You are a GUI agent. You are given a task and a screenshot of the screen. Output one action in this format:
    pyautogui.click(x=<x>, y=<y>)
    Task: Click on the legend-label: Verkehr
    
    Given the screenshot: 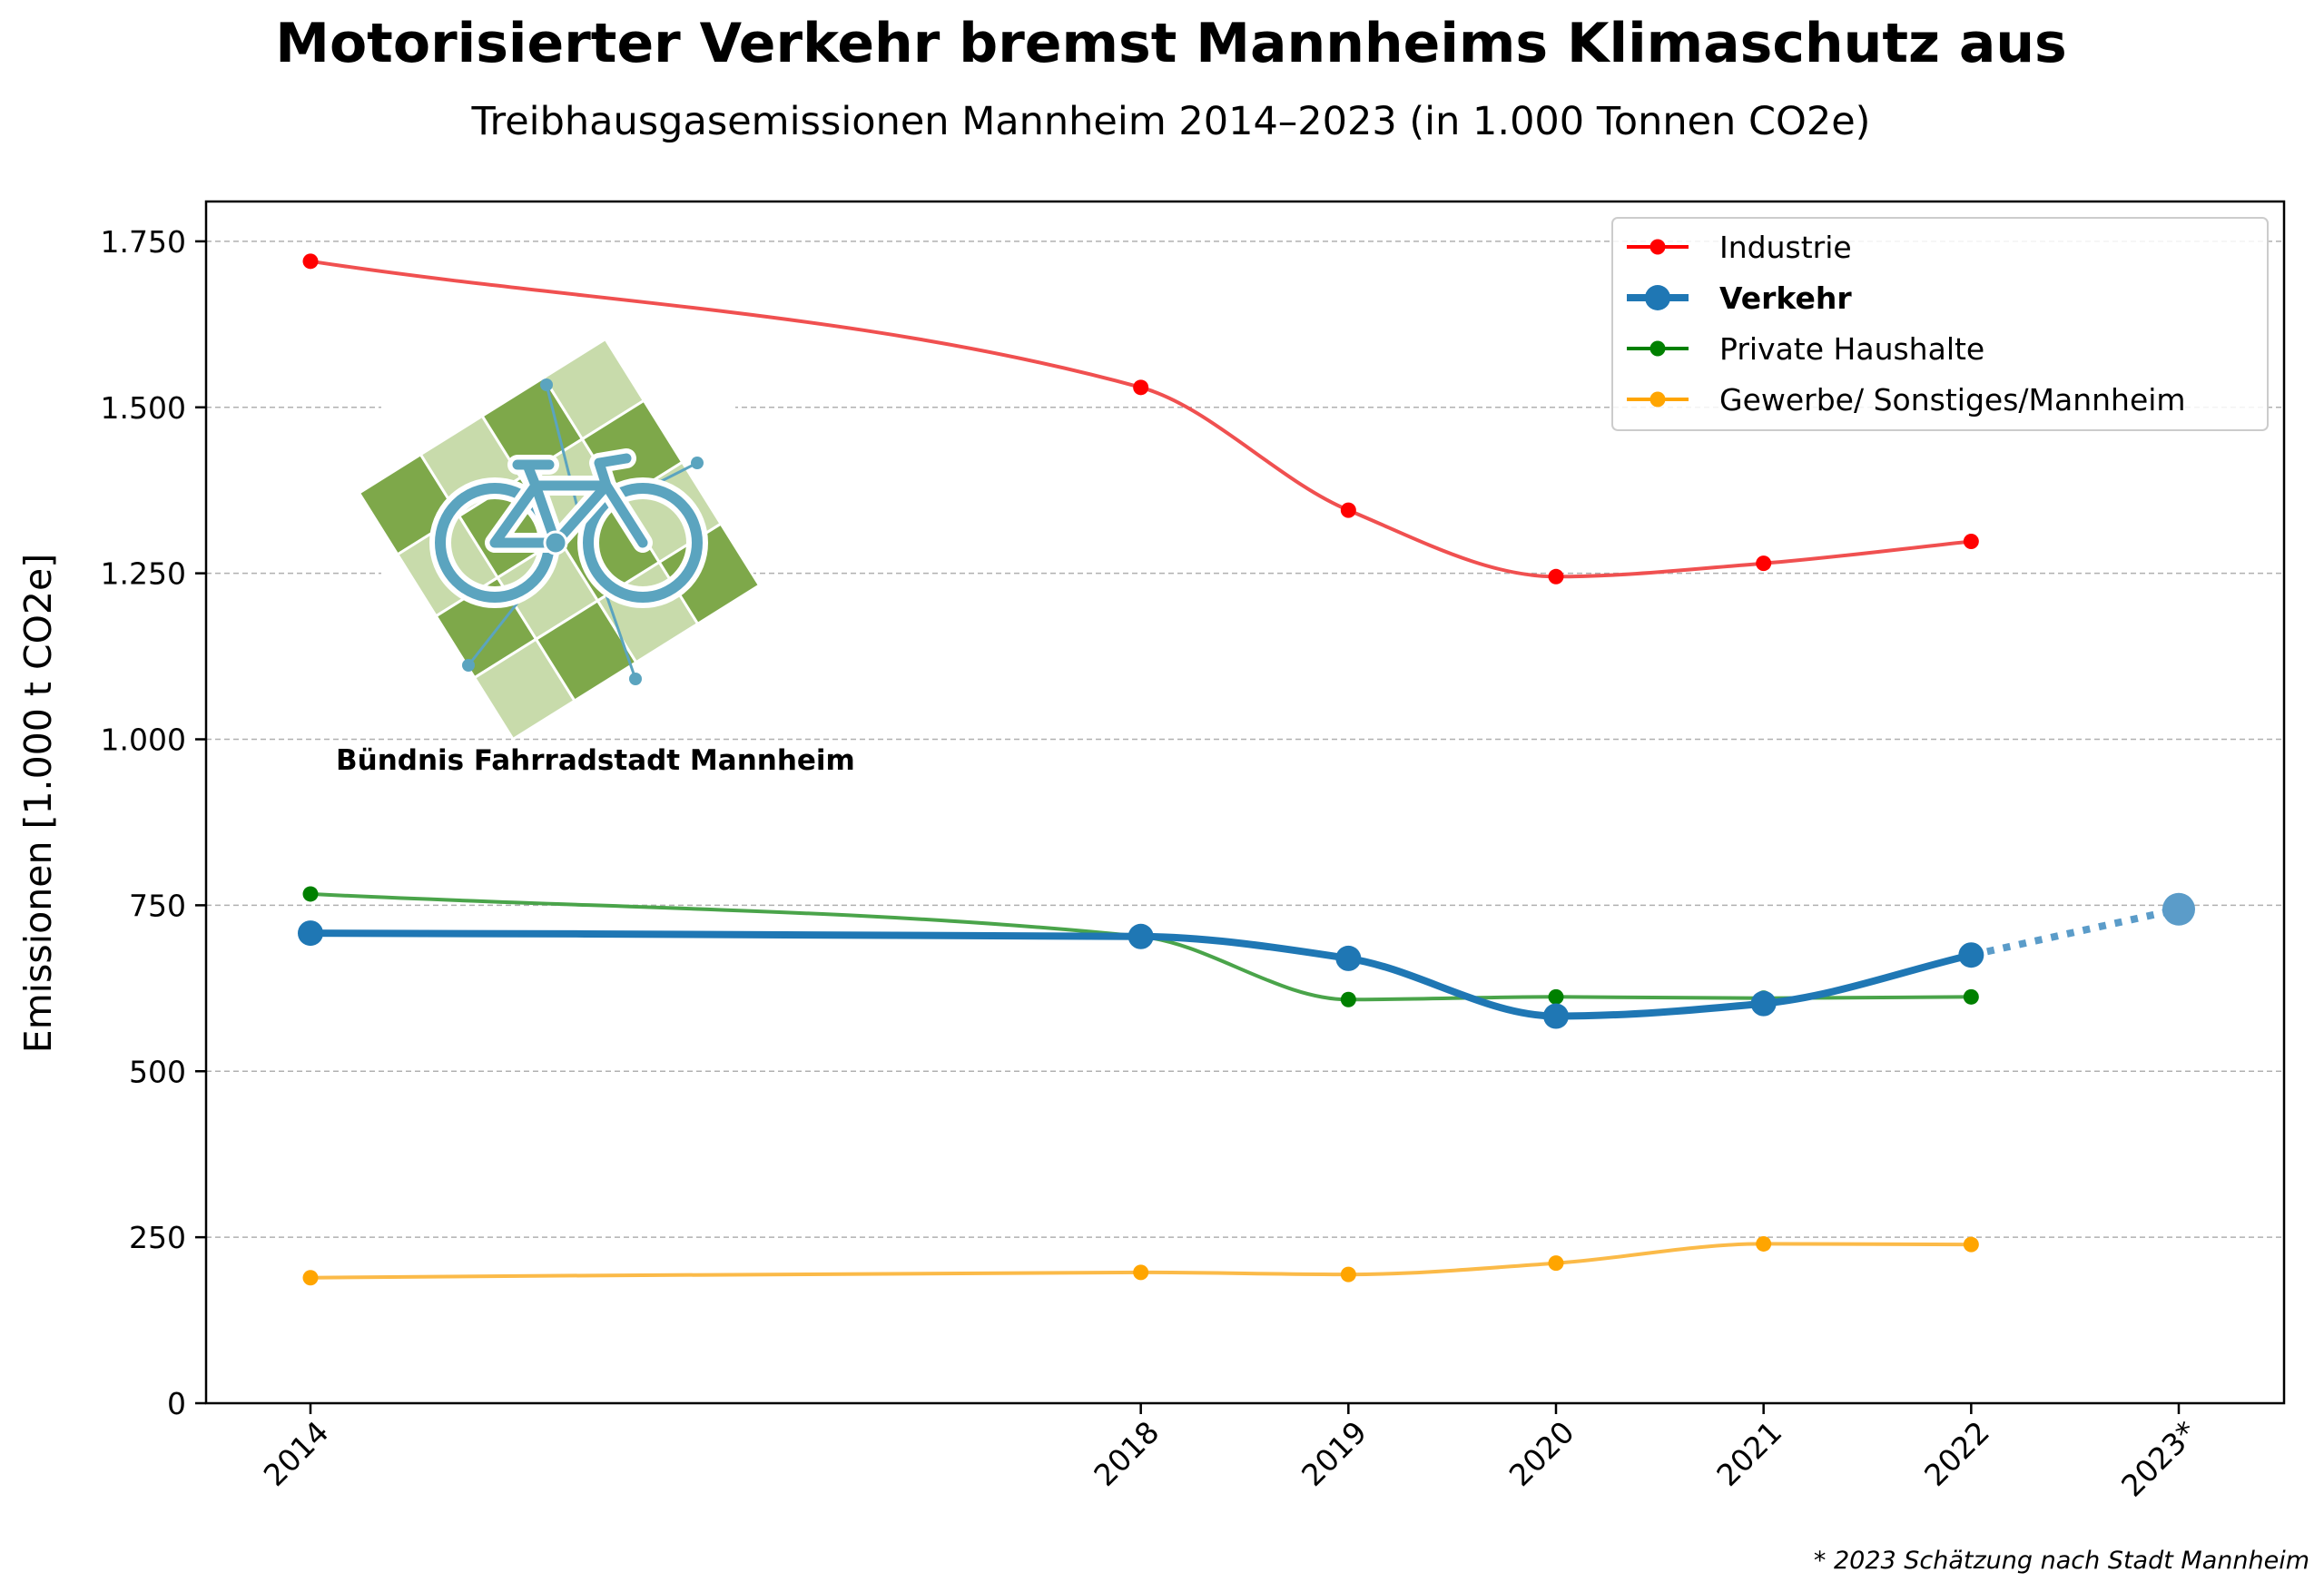 What is the action you would take?
    pyautogui.click(x=1785, y=298)
    